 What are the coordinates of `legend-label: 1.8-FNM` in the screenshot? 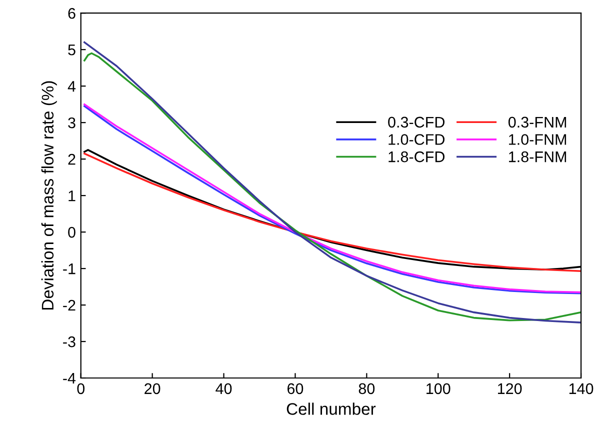 It's located at (537, 156).